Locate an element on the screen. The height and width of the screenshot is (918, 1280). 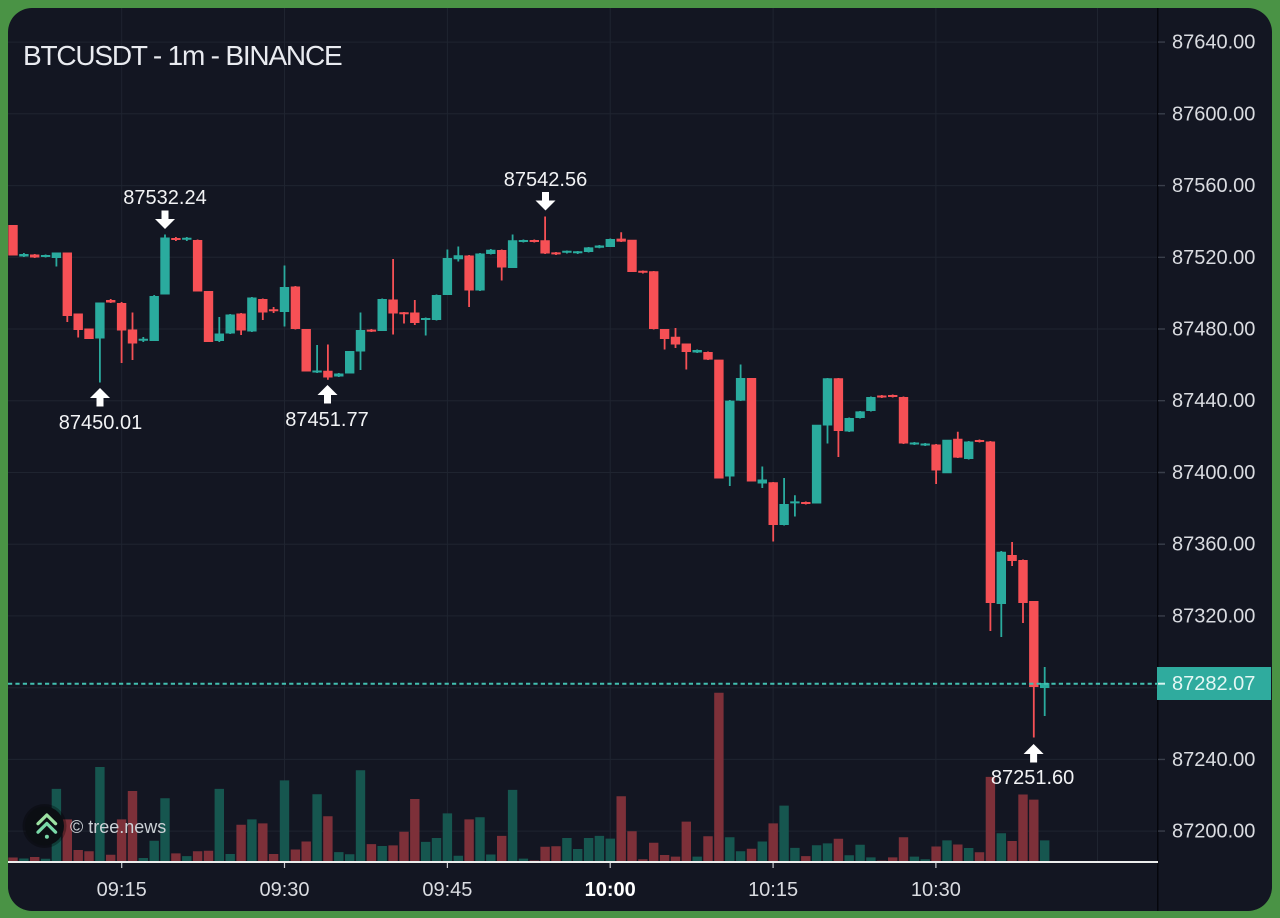
svg-text: 87450.01 is located at coordinates (100, 423).